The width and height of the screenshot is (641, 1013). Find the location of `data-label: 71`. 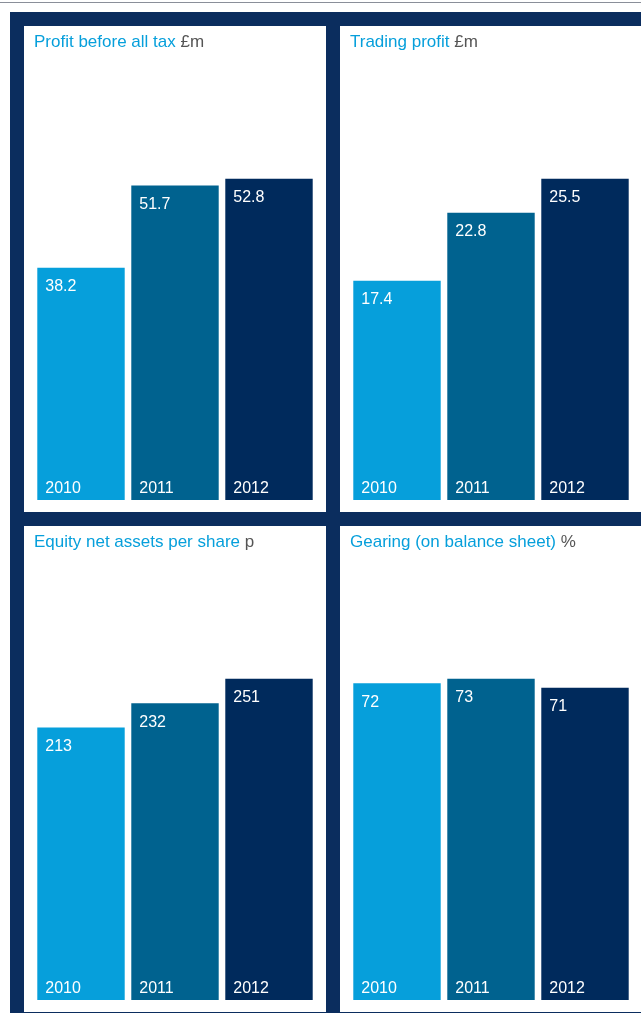

data-label: 71 is located at coordinates (558, 706).